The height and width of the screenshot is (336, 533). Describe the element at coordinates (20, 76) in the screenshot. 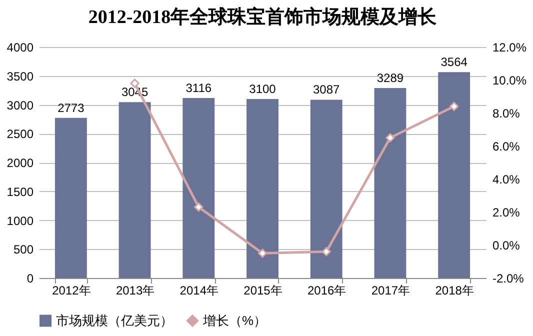

I see `y-tick-label: 3500` at that location.